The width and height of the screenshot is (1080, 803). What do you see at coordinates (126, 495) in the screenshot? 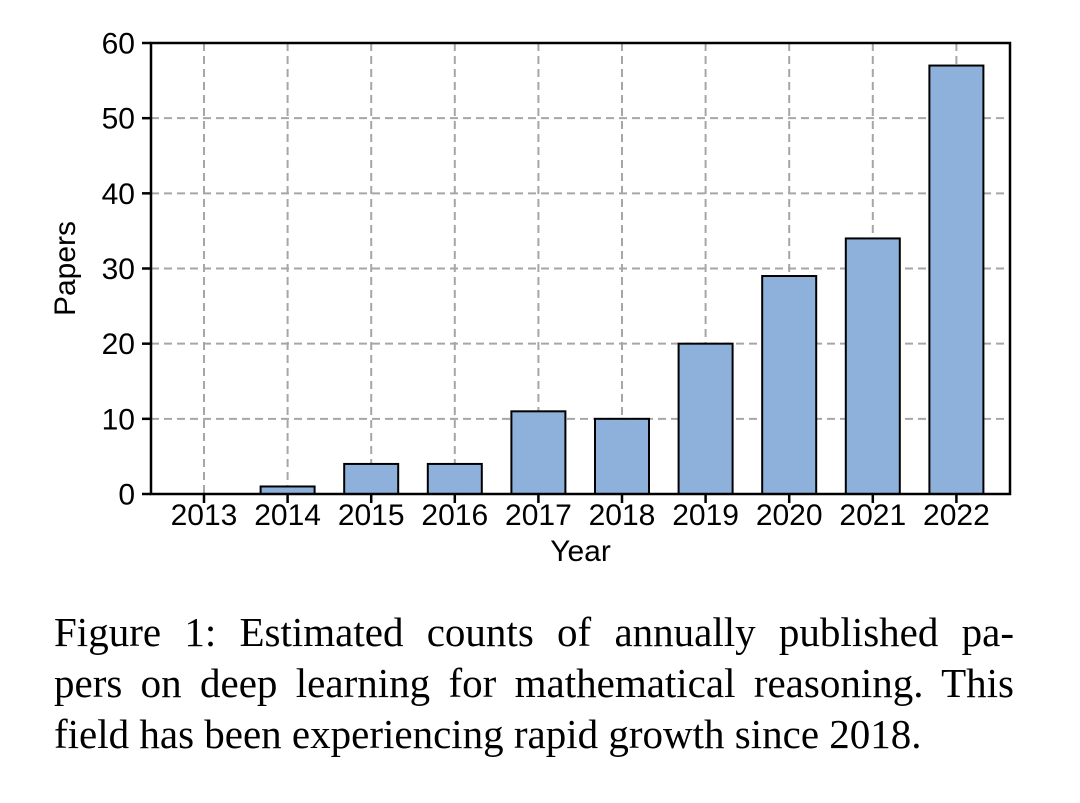
I see `y-tick-label-0: 0` at bounding box center [126, 495].